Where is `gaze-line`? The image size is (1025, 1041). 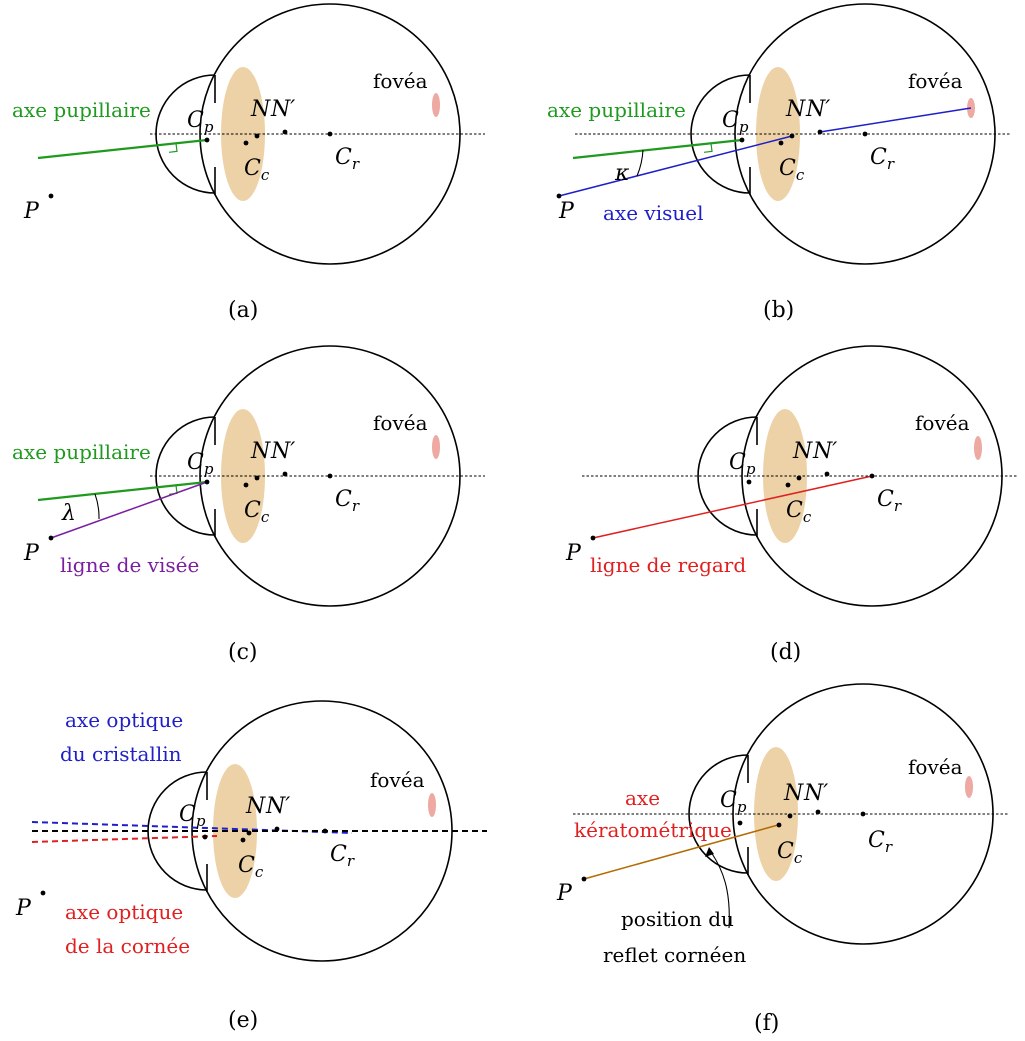 gaze-line is located at coordinates (732, 507).